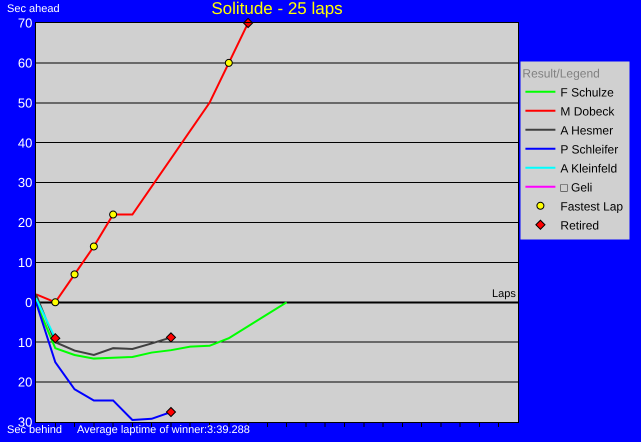  What do you see at coordinates (25, 23) in the screenshot?
I see `y-tick-label: 70` at bounding box center [25, 23].